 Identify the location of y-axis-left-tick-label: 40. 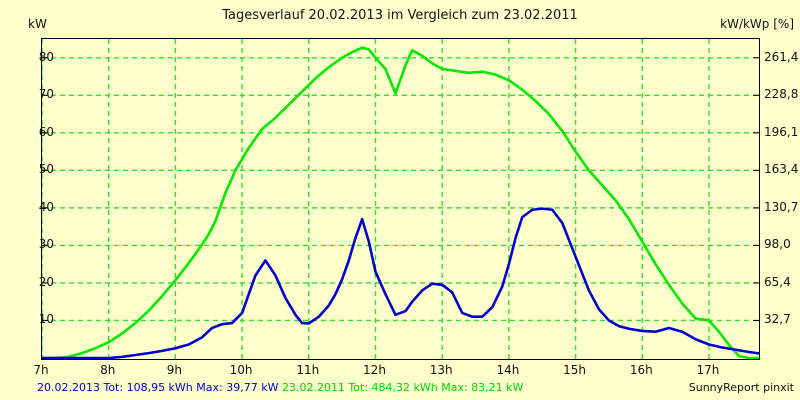
(46, 206).